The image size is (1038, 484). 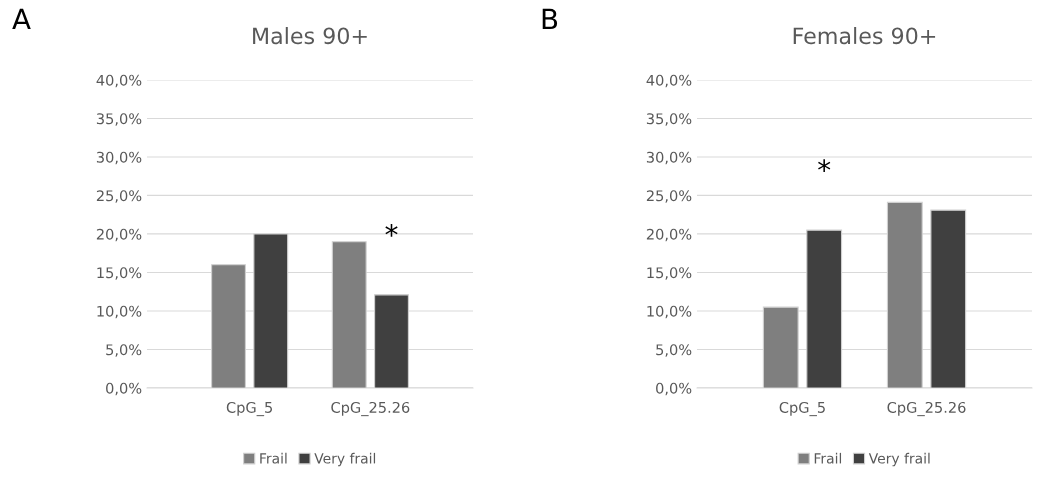 I want to click on chart-title: Males 90+, so click(x=310, y=36).